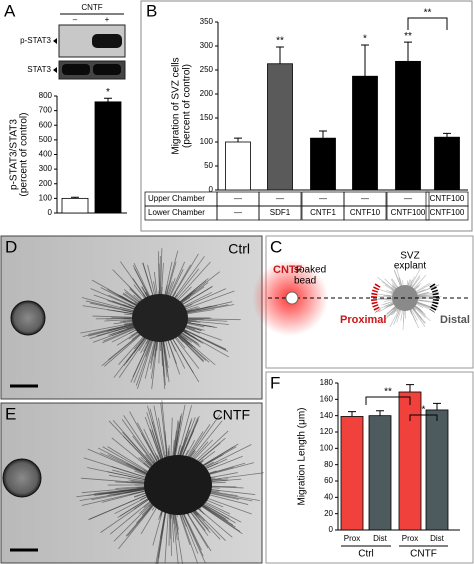  What do you see at coordinates (75, 19) in the screenshot?
I see `lane-label: –` at bounding box center [75, 19].